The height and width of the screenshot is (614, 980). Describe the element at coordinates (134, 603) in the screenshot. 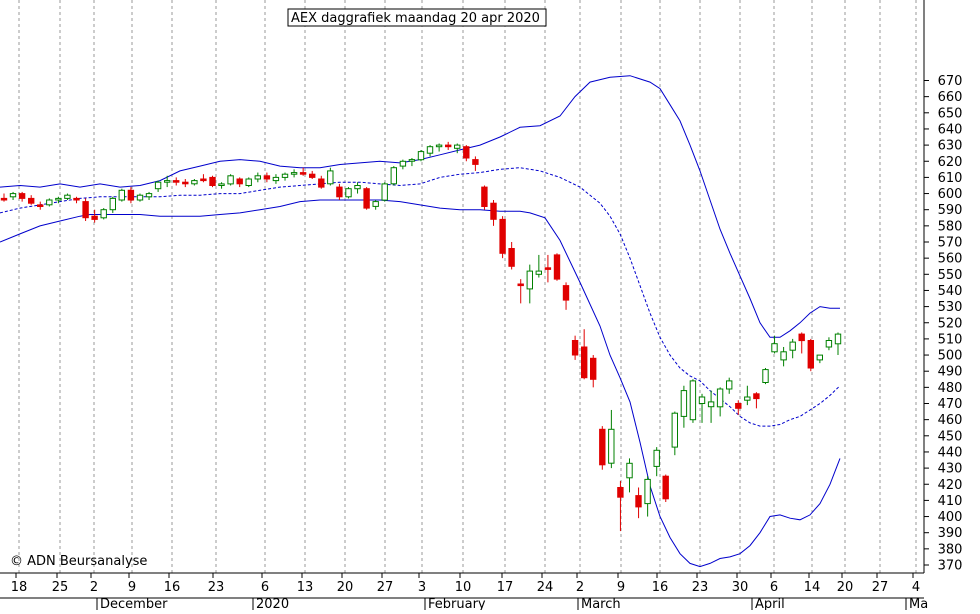

I see `month-label: December` at that location.